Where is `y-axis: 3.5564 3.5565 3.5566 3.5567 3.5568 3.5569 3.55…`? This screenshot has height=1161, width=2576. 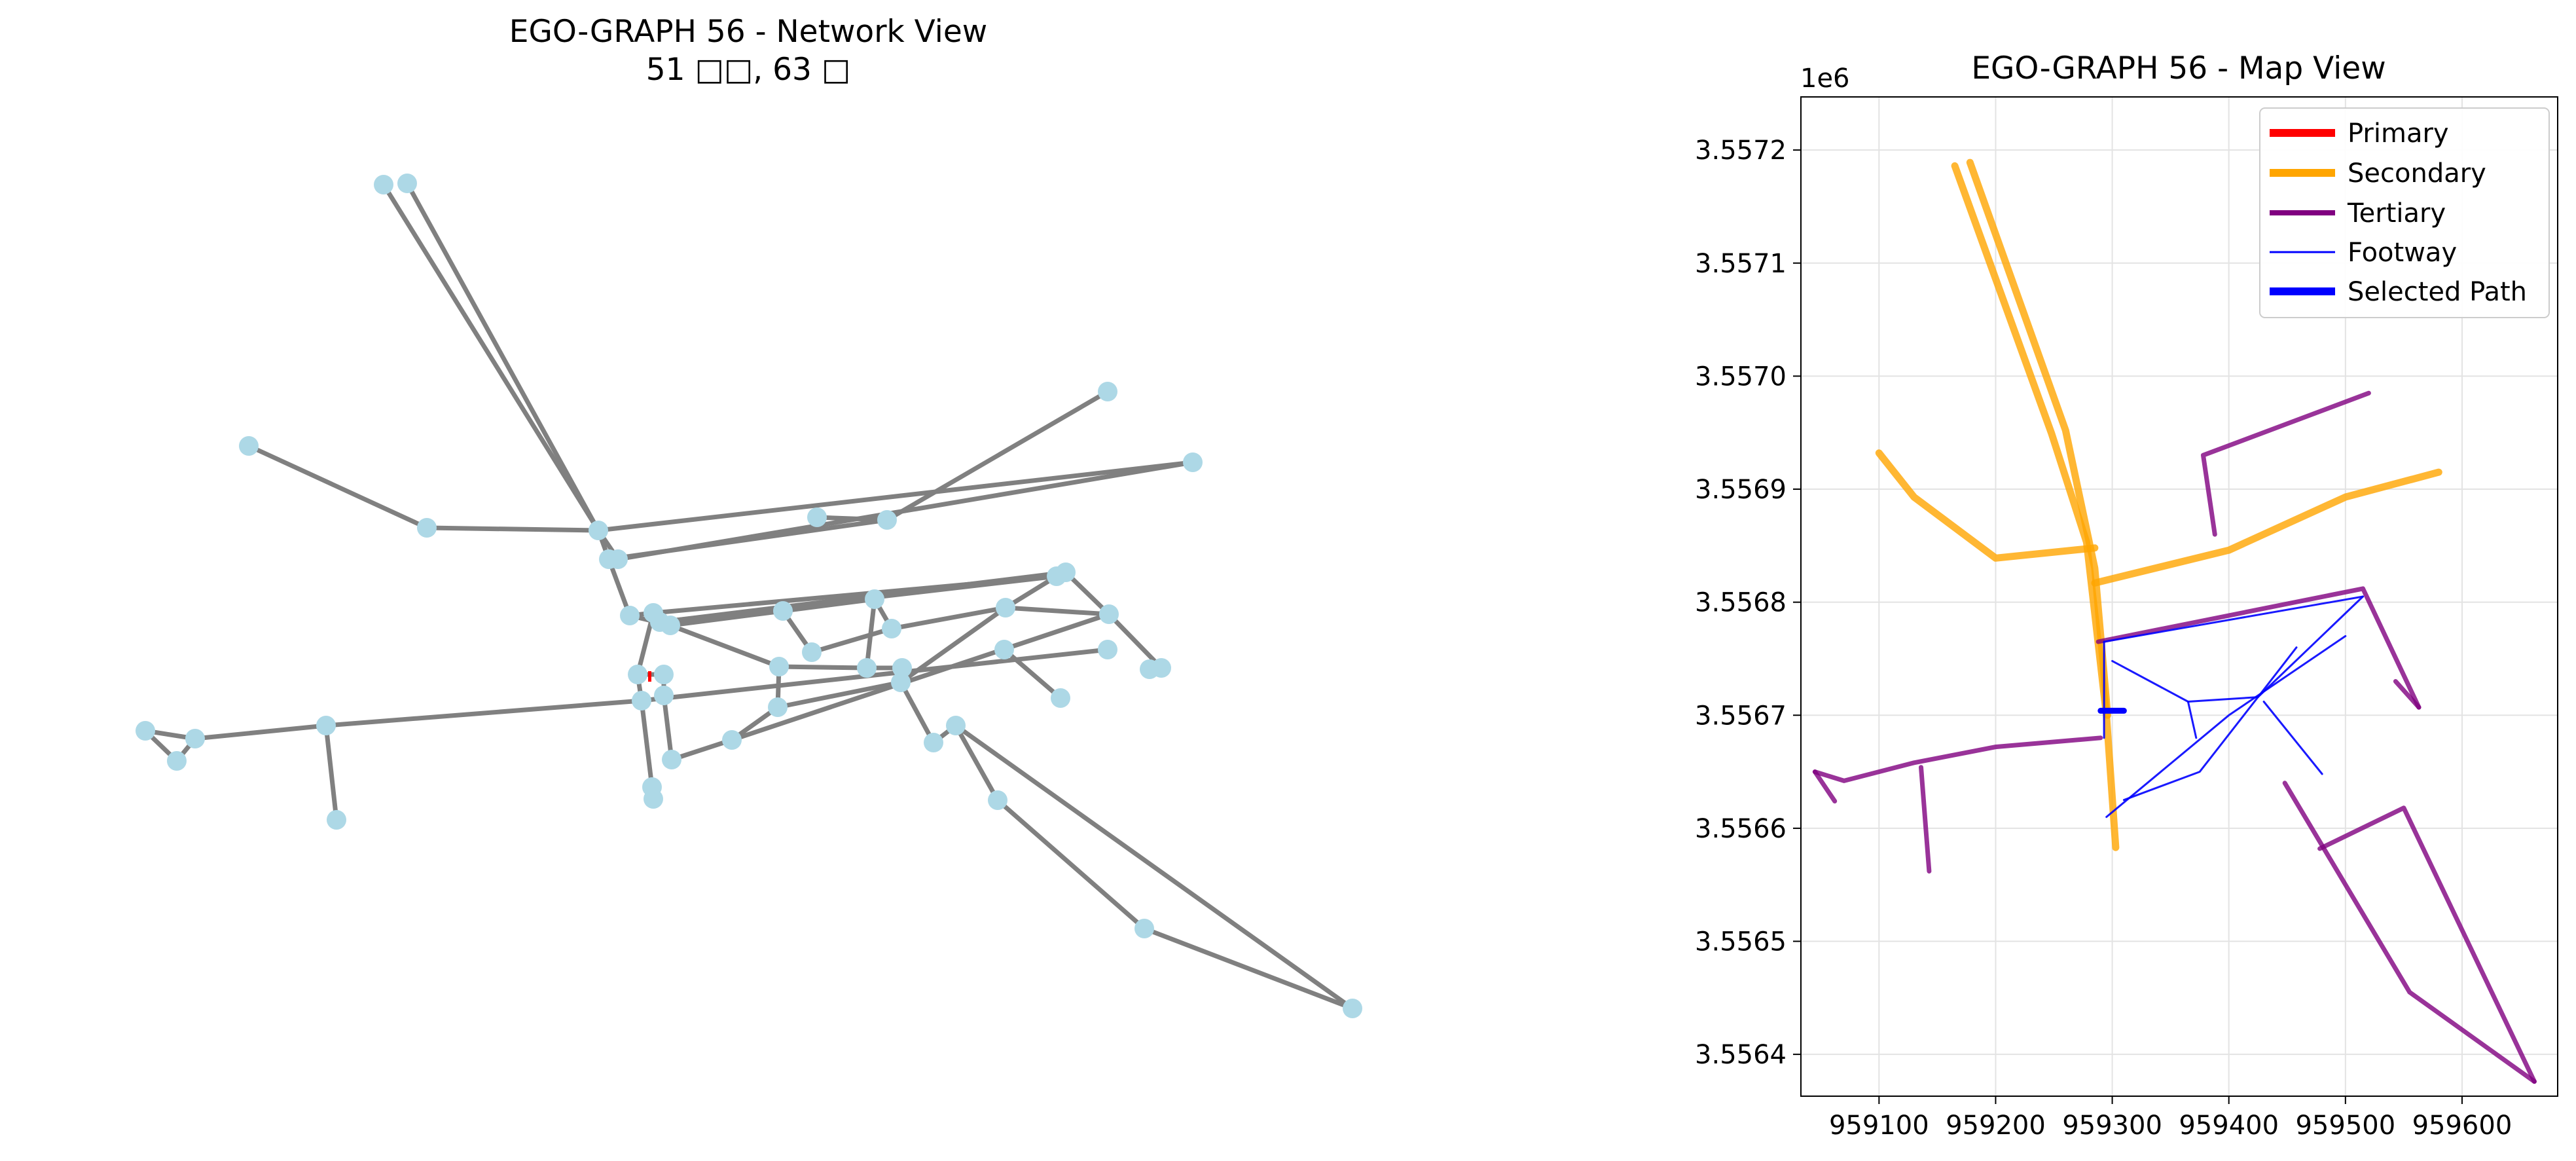
y-axis: 3.5564 3.5565 3.5566 3.5567 3.5568 3.5569 3.55… is located at coordinates (1748, 603).